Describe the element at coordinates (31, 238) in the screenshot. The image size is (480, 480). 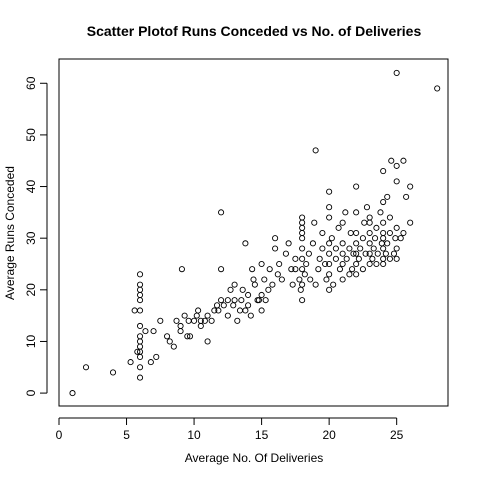
I see `y-tick-label: 30` at that location.